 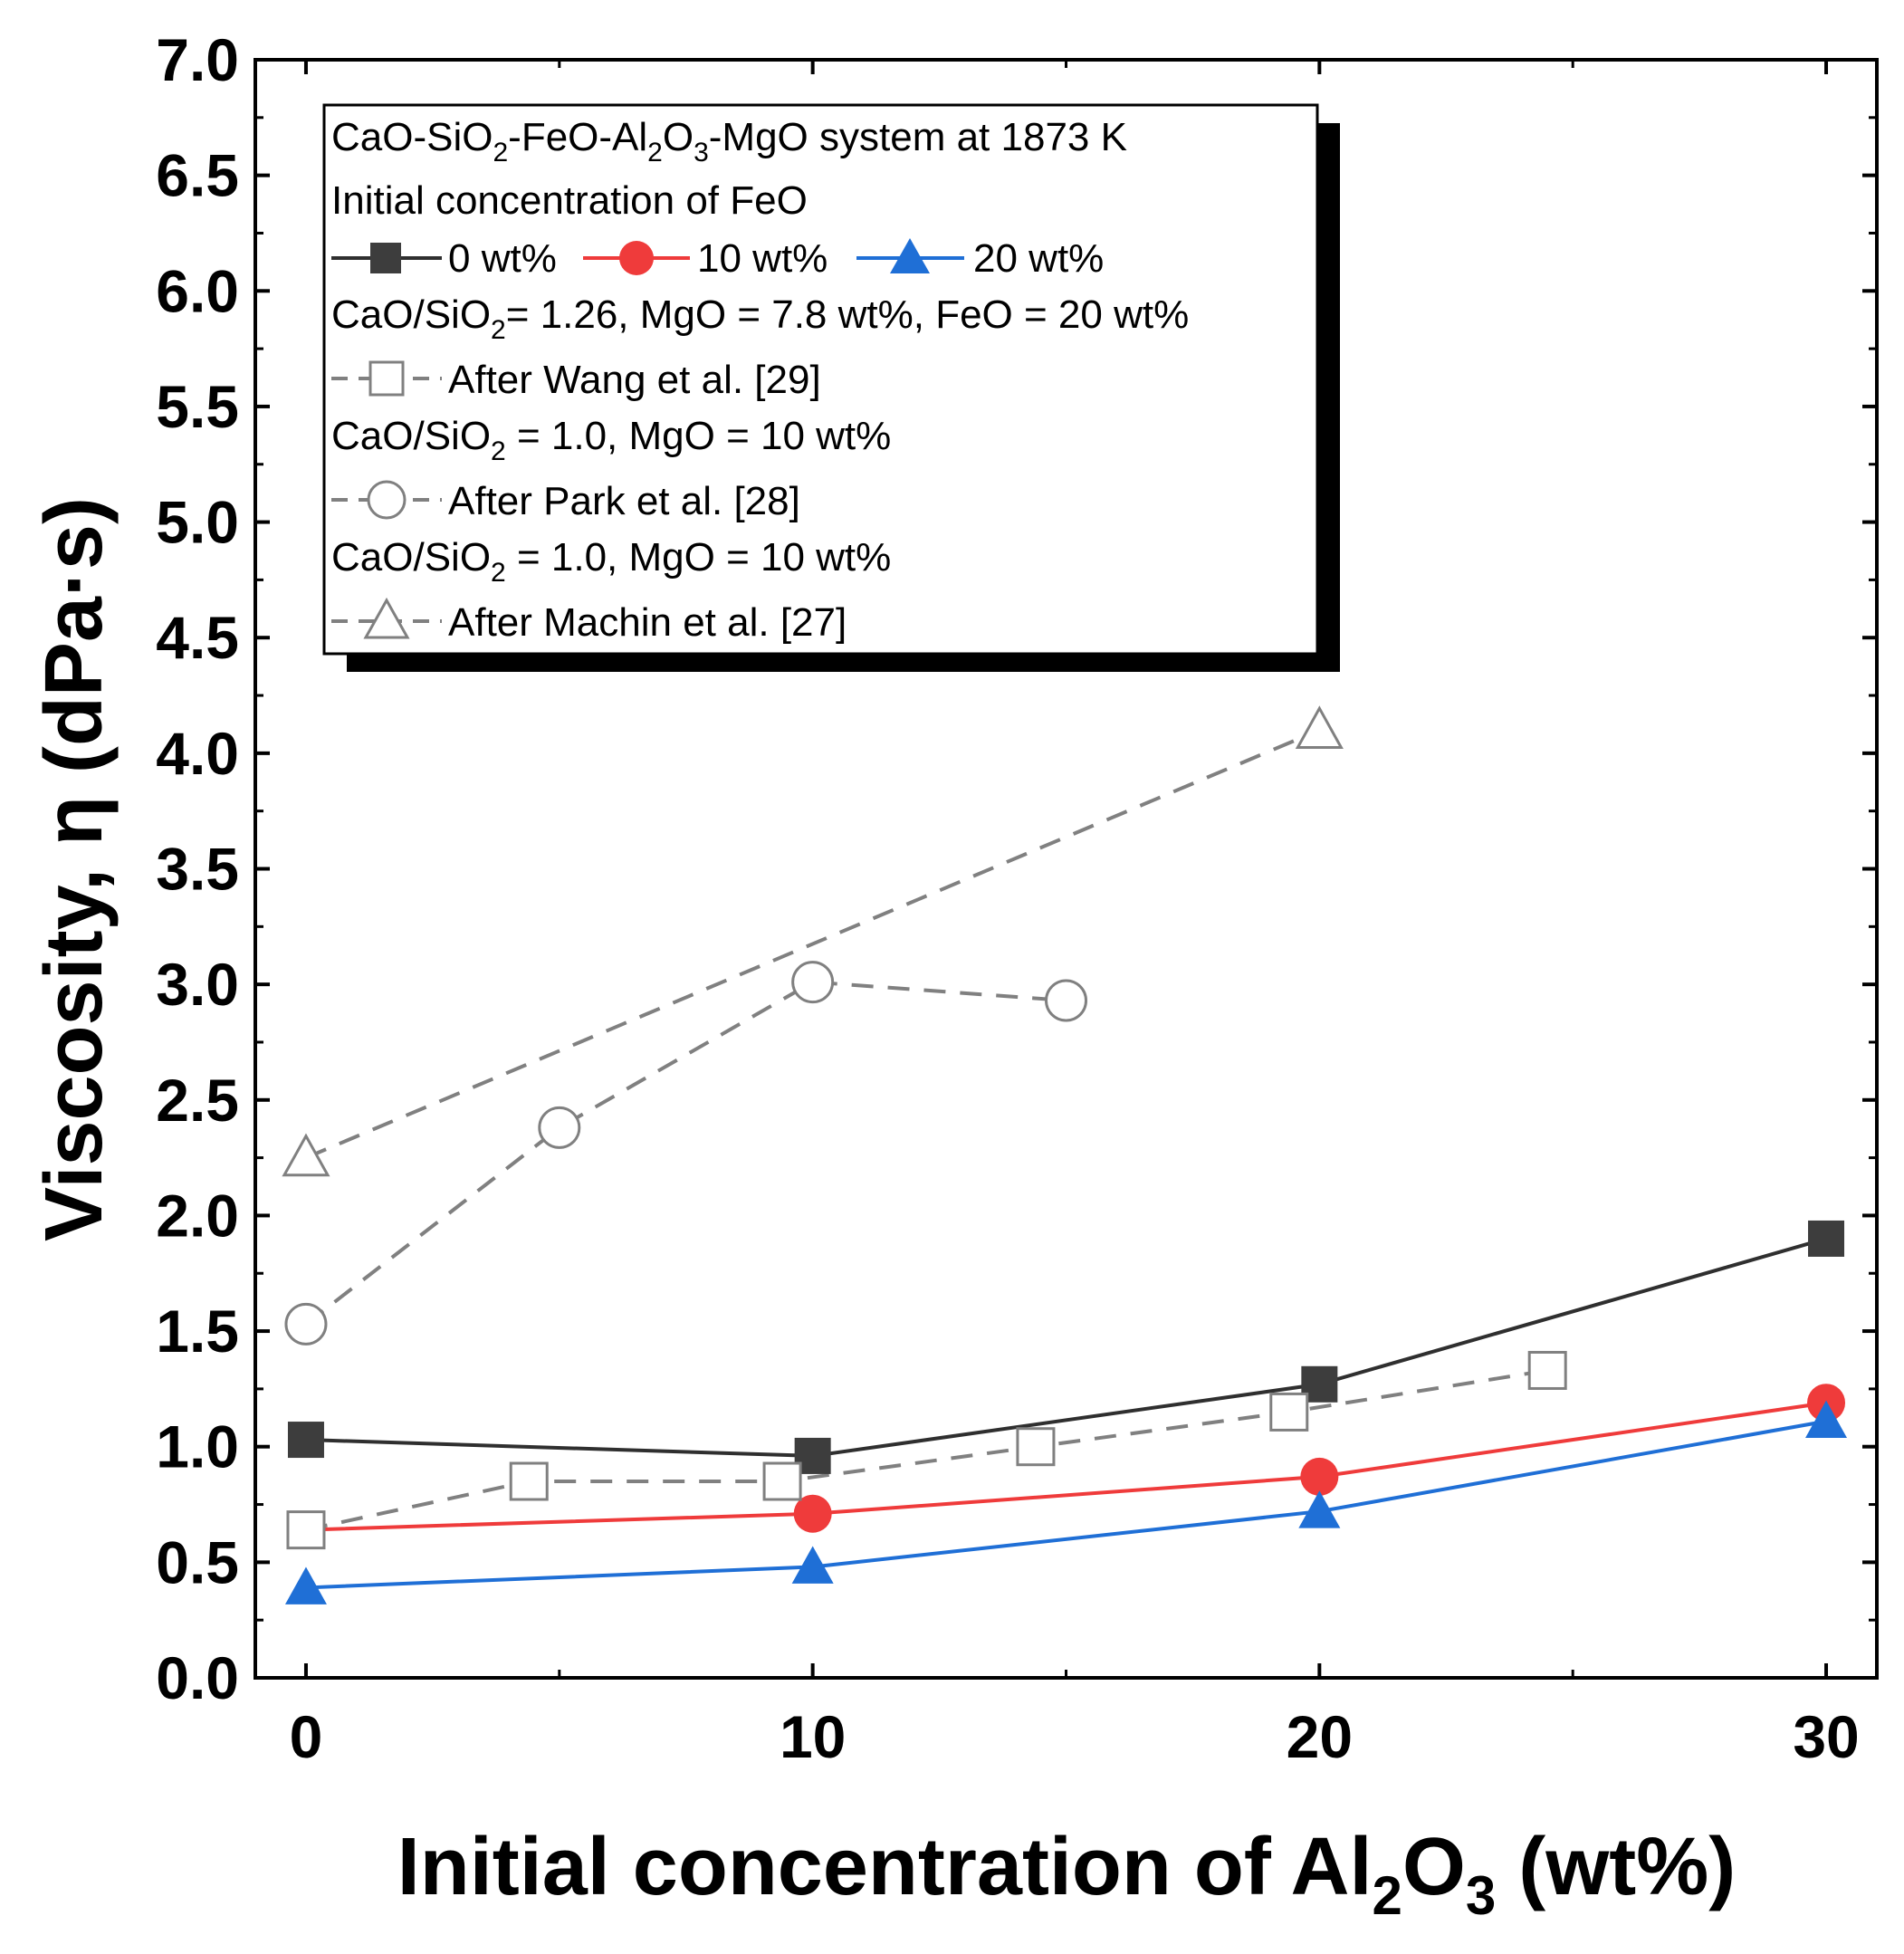 I want to click on y-tick-label: 3.5, so click(x=197, y=869).